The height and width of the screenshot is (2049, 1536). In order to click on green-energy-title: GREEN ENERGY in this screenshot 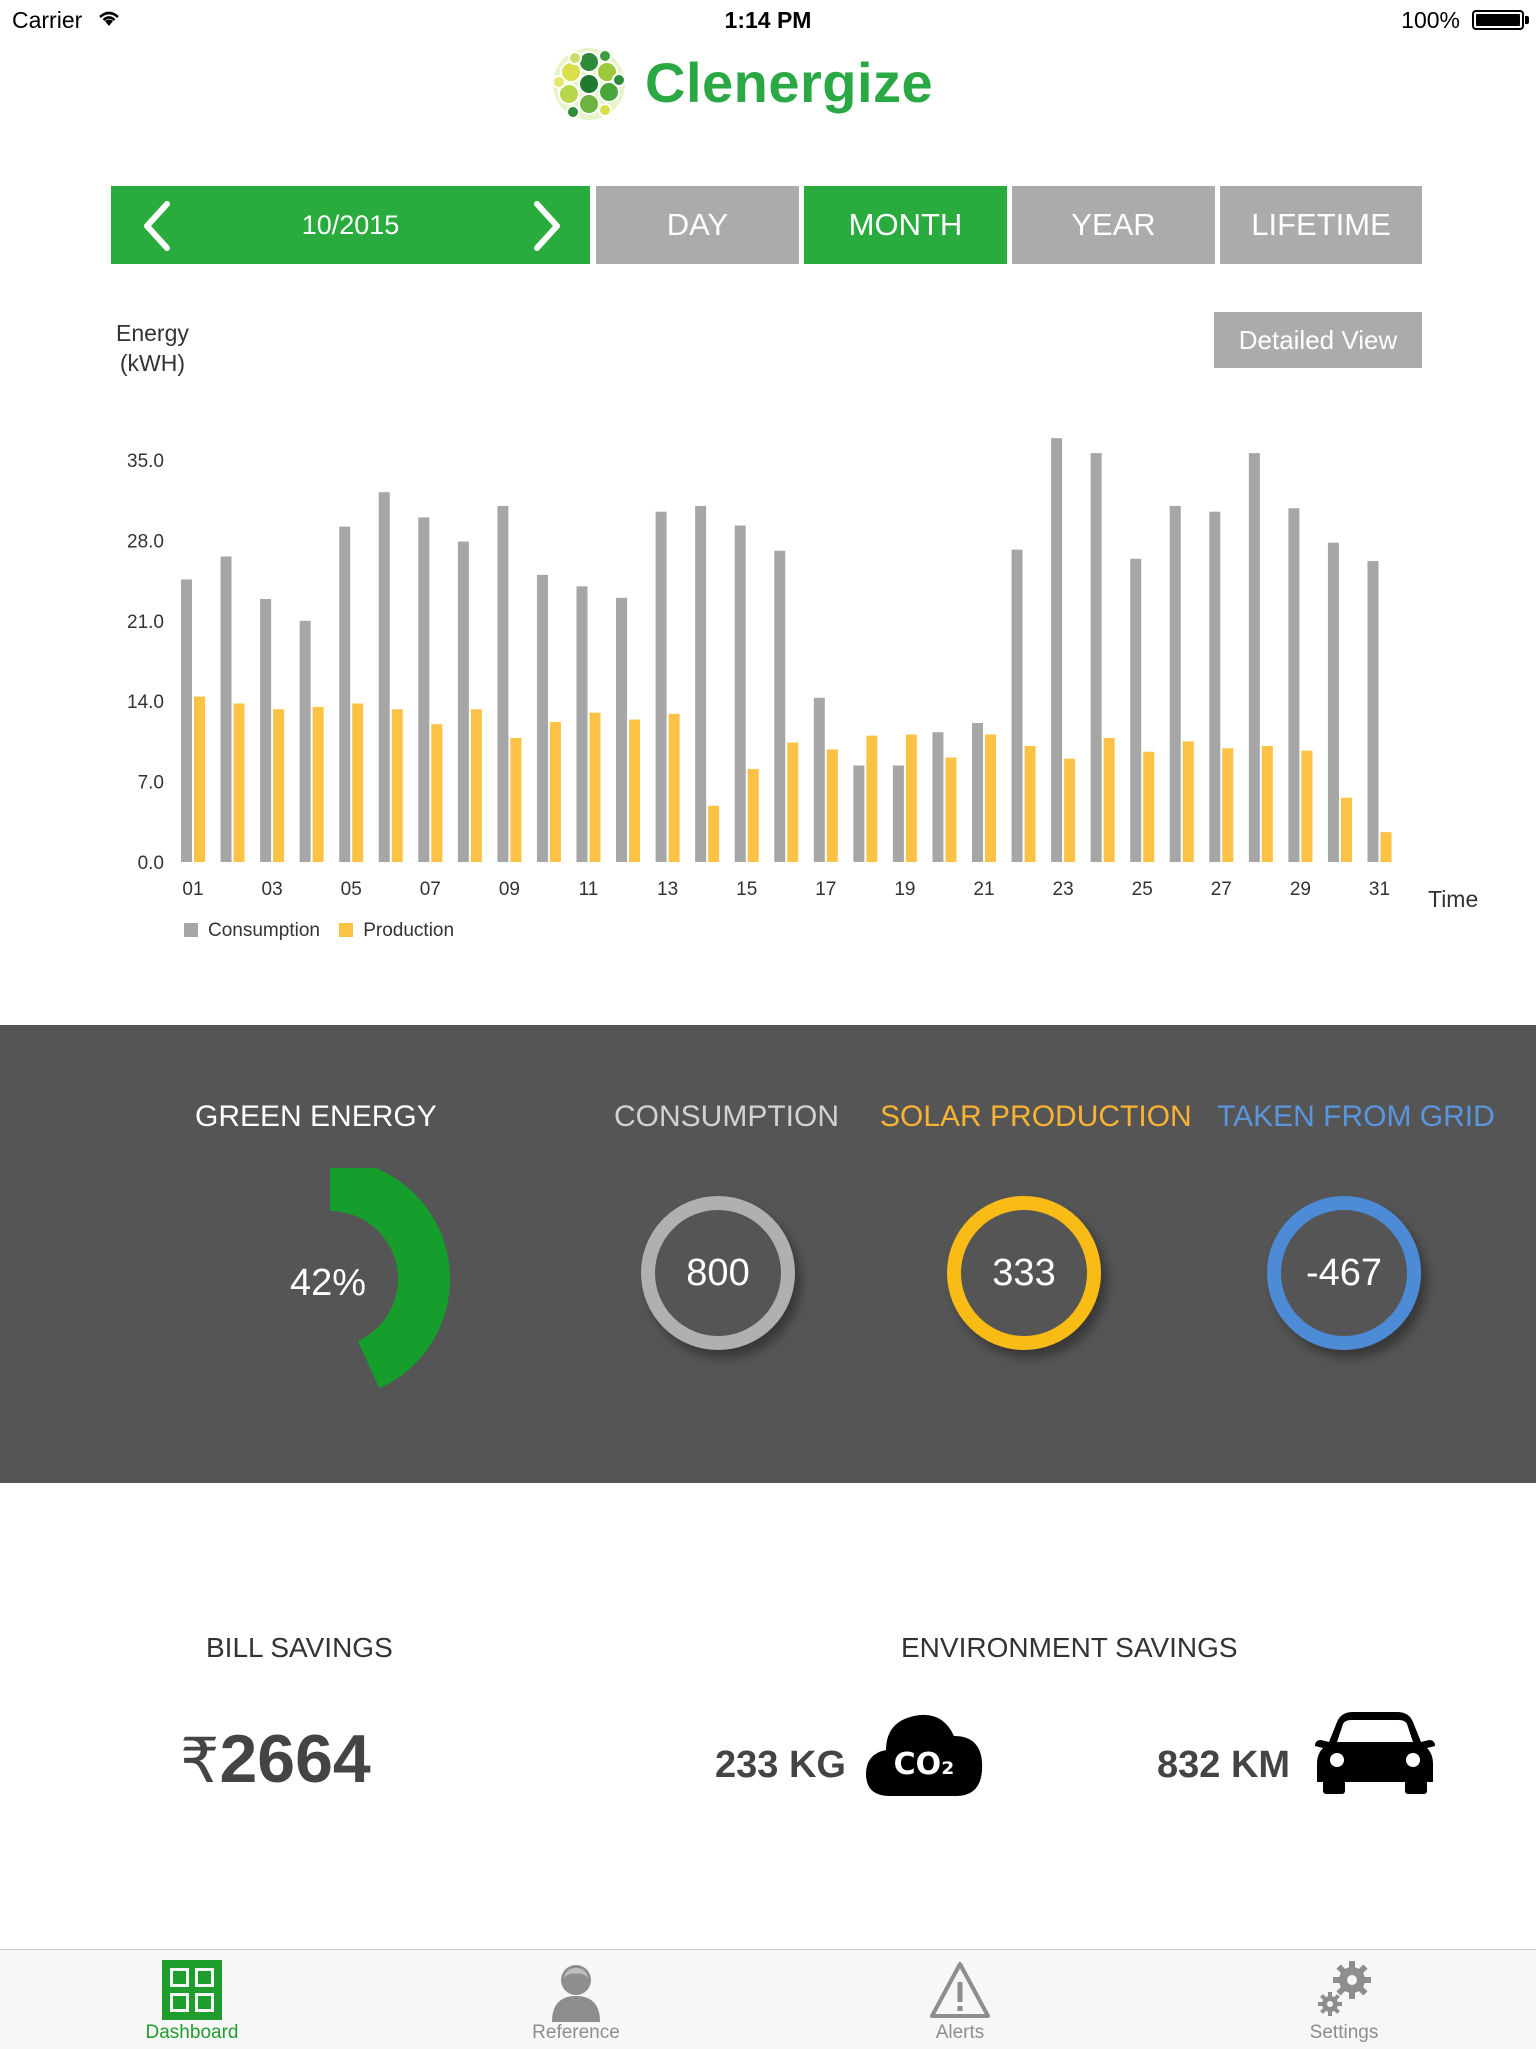, I will do `click(316, 1116)`.